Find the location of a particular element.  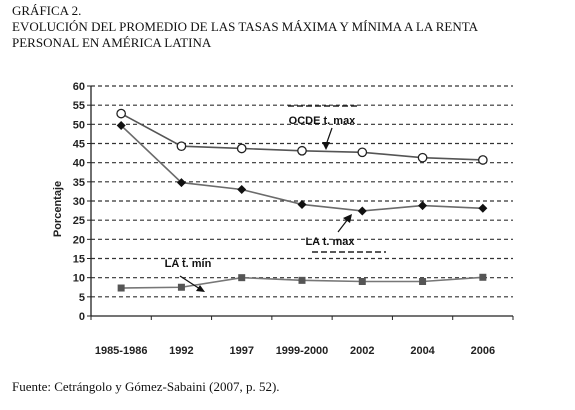

ocde-series-label: OCDE t. max is located at coordinates (323, 121).